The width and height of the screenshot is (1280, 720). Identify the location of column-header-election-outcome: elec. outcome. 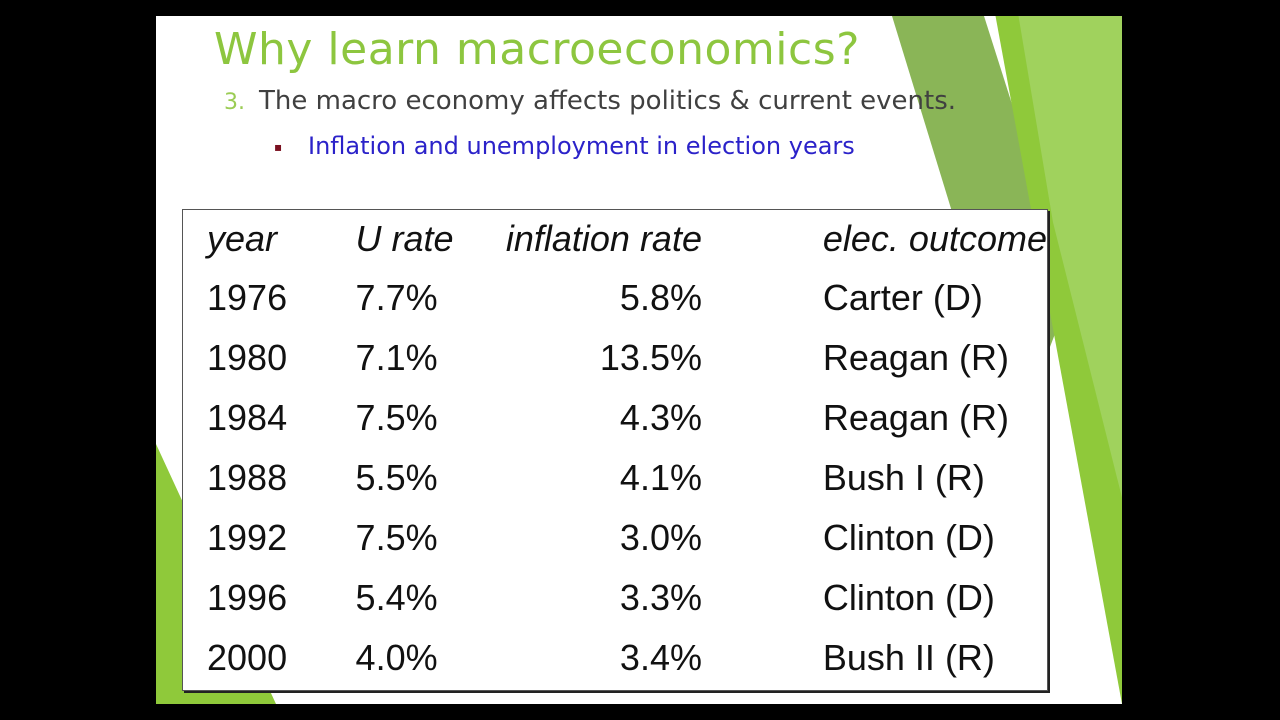
(934, 238).